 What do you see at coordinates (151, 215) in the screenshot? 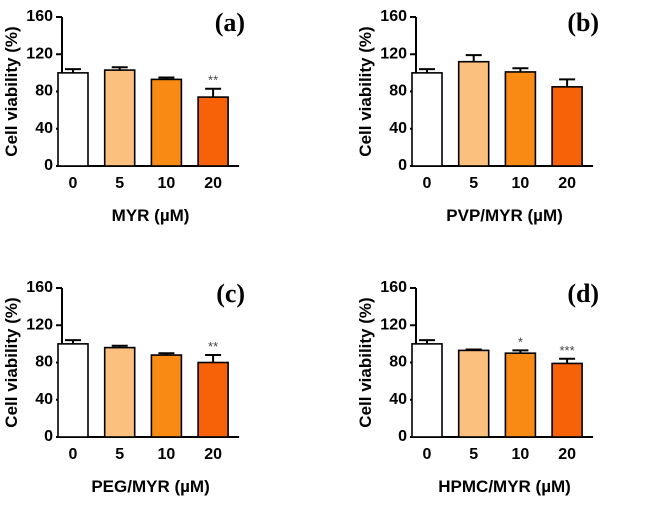
I see `x-axis-title: MYR (µM)` at bounding box center [151, 215].